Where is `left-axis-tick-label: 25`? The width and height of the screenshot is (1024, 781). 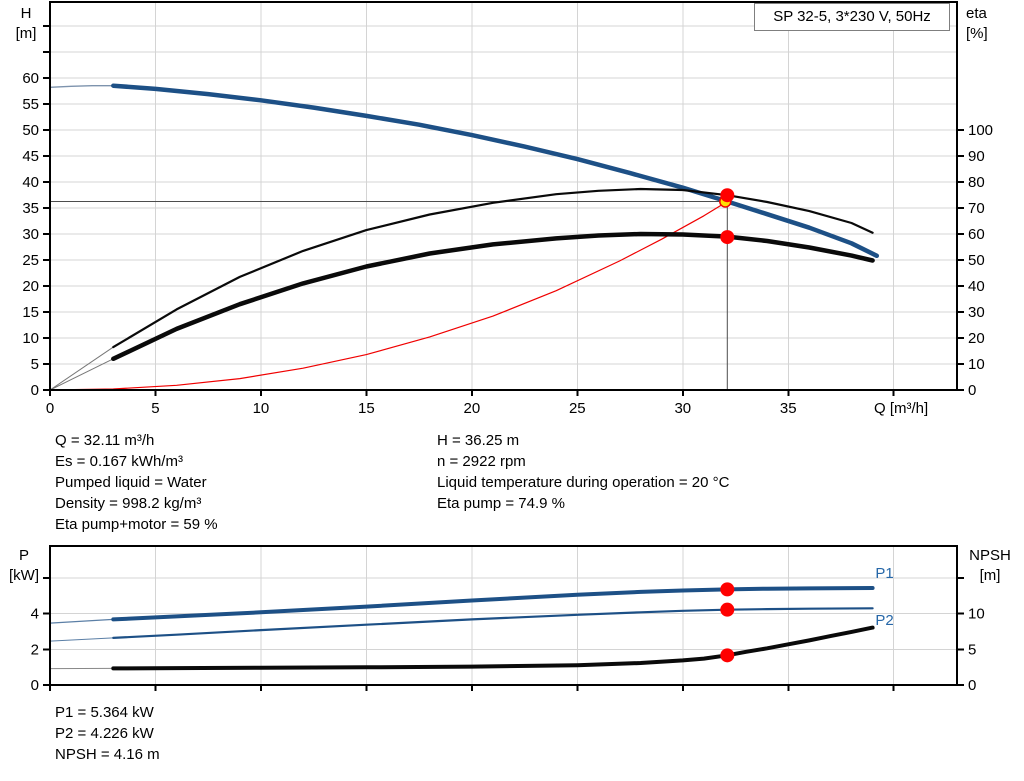 left-axis-tick-label: 25 is located at coordinates (30, 260).